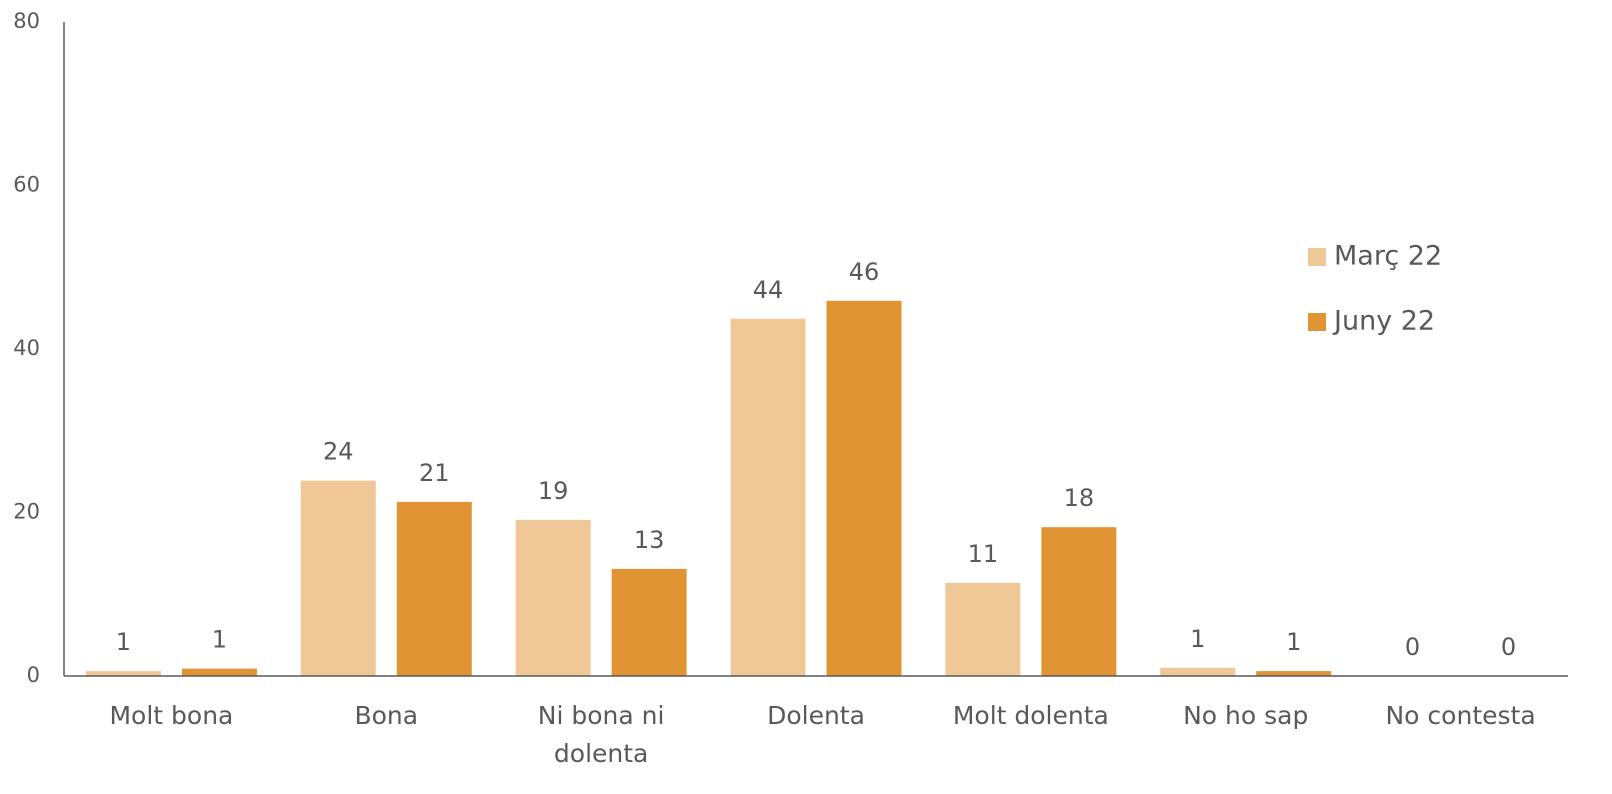 This screenshot has width=1612, height=794. What do you see at coordinates (26, 348) in the screenshot?
I see `y-tick-label: 40` at bounding box center [26, 348].